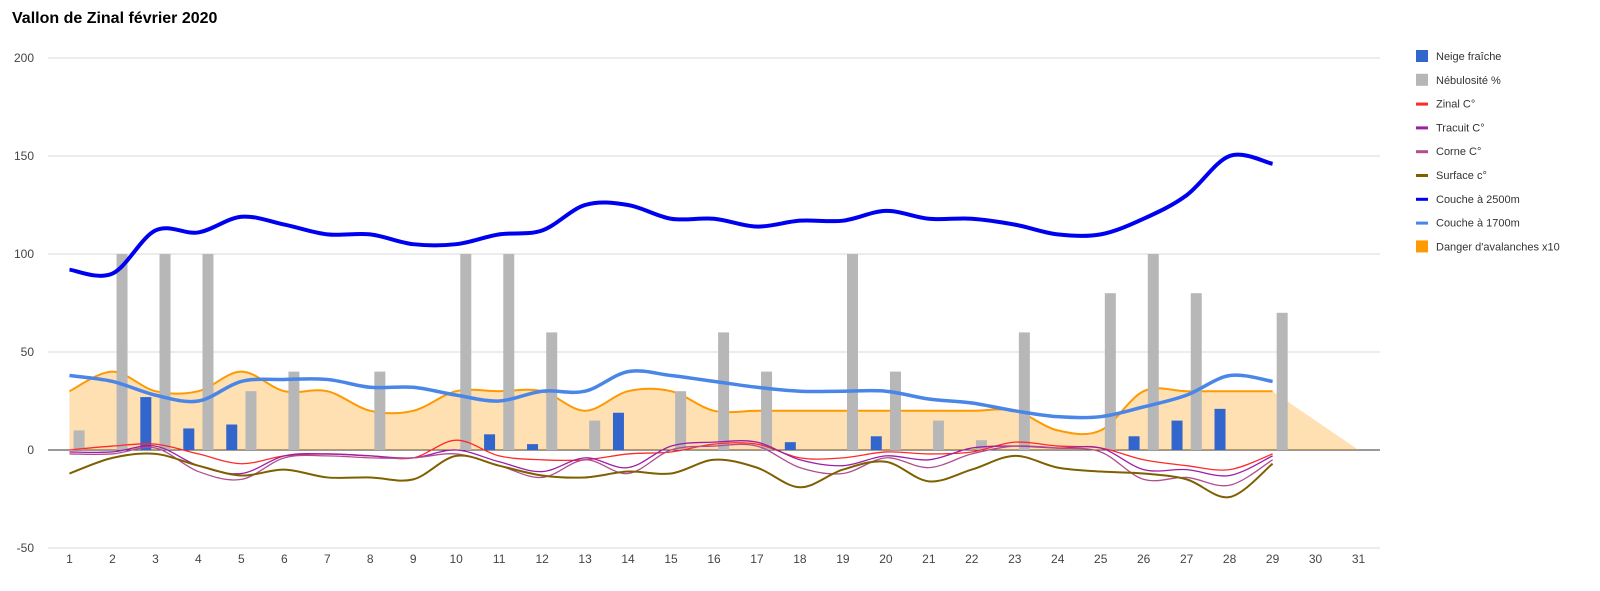 This screenshot has height=591, width=1600. What do you see at coordinates (1498, 247) in the screenshot?
I see `legend-label: Danger d'avalanches x10` at bounding box center [1498, 247].